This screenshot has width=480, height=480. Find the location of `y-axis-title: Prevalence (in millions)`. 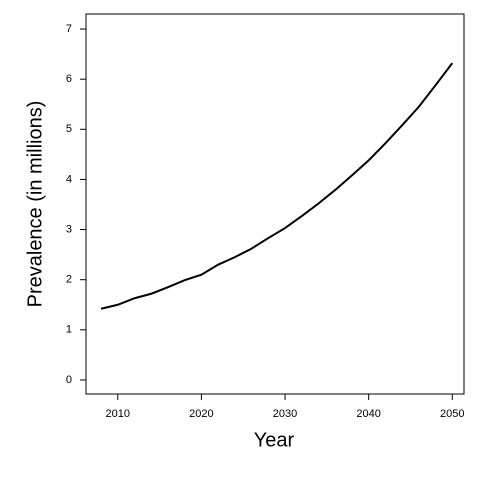

y-axis-title: Prevalence (in millions) is located at coordinates (35, 204).